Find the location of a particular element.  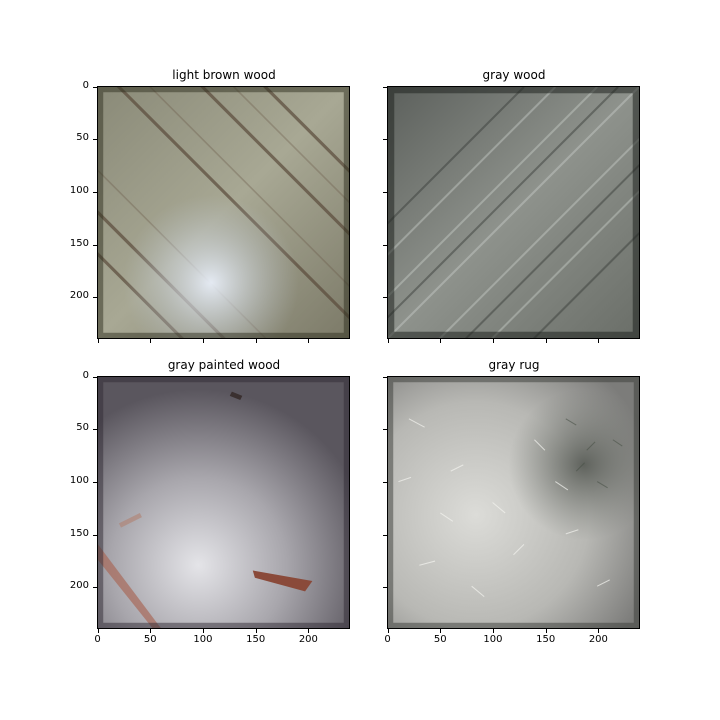

gray-wood-image is located at coordinates (513, 212).